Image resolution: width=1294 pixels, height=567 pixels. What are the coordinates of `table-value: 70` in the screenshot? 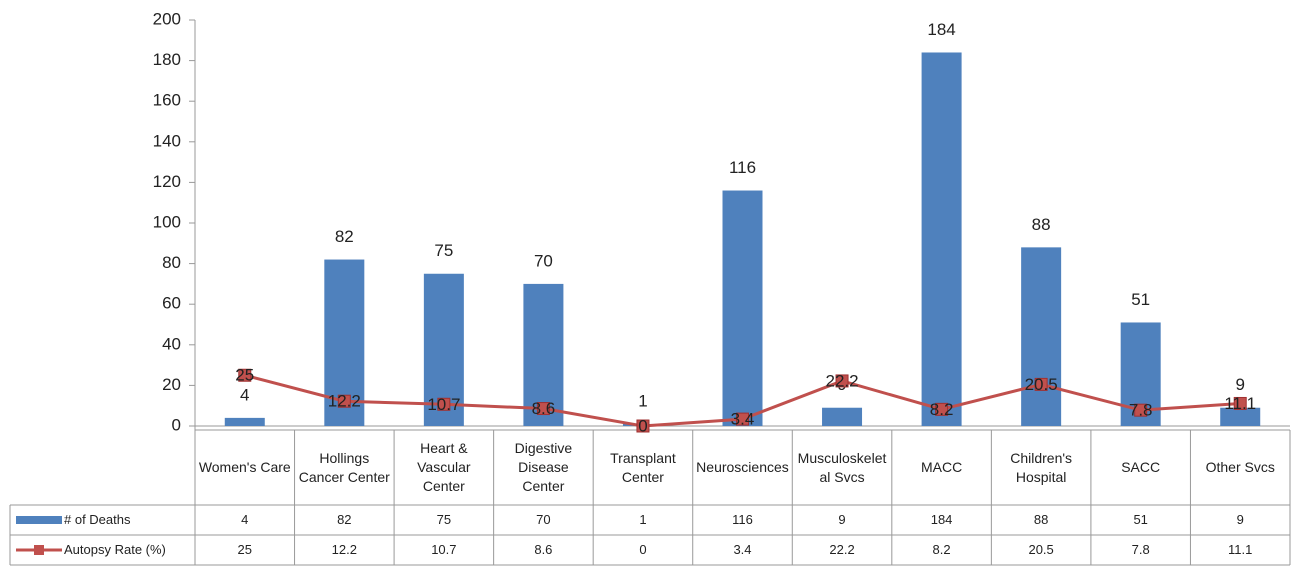 It's located at (543, 520).